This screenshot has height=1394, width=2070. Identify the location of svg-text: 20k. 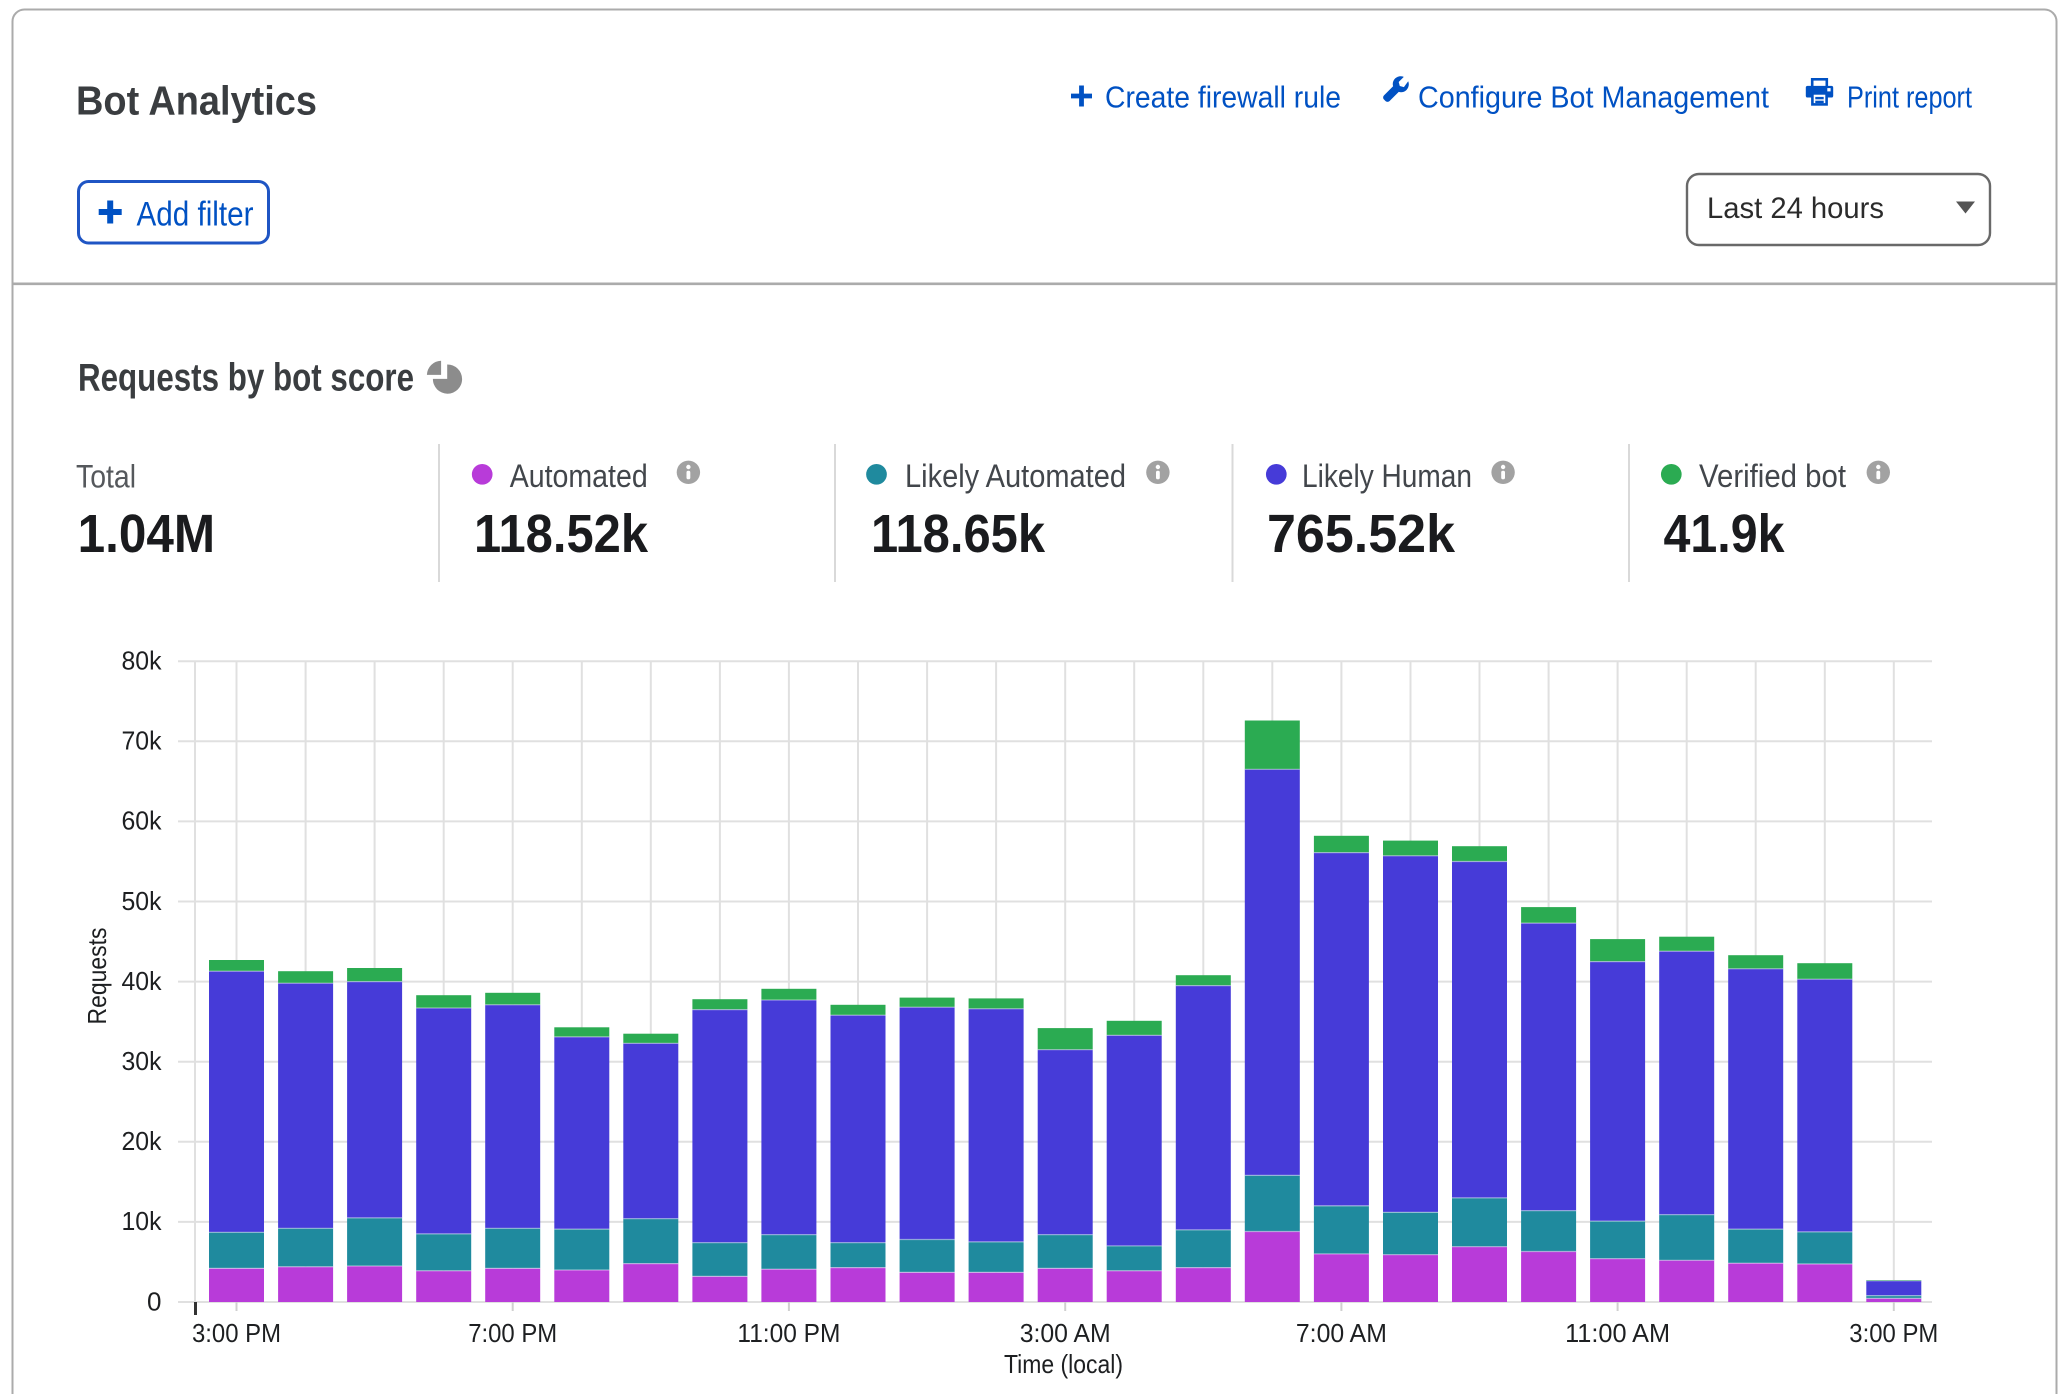
(142, 1141).